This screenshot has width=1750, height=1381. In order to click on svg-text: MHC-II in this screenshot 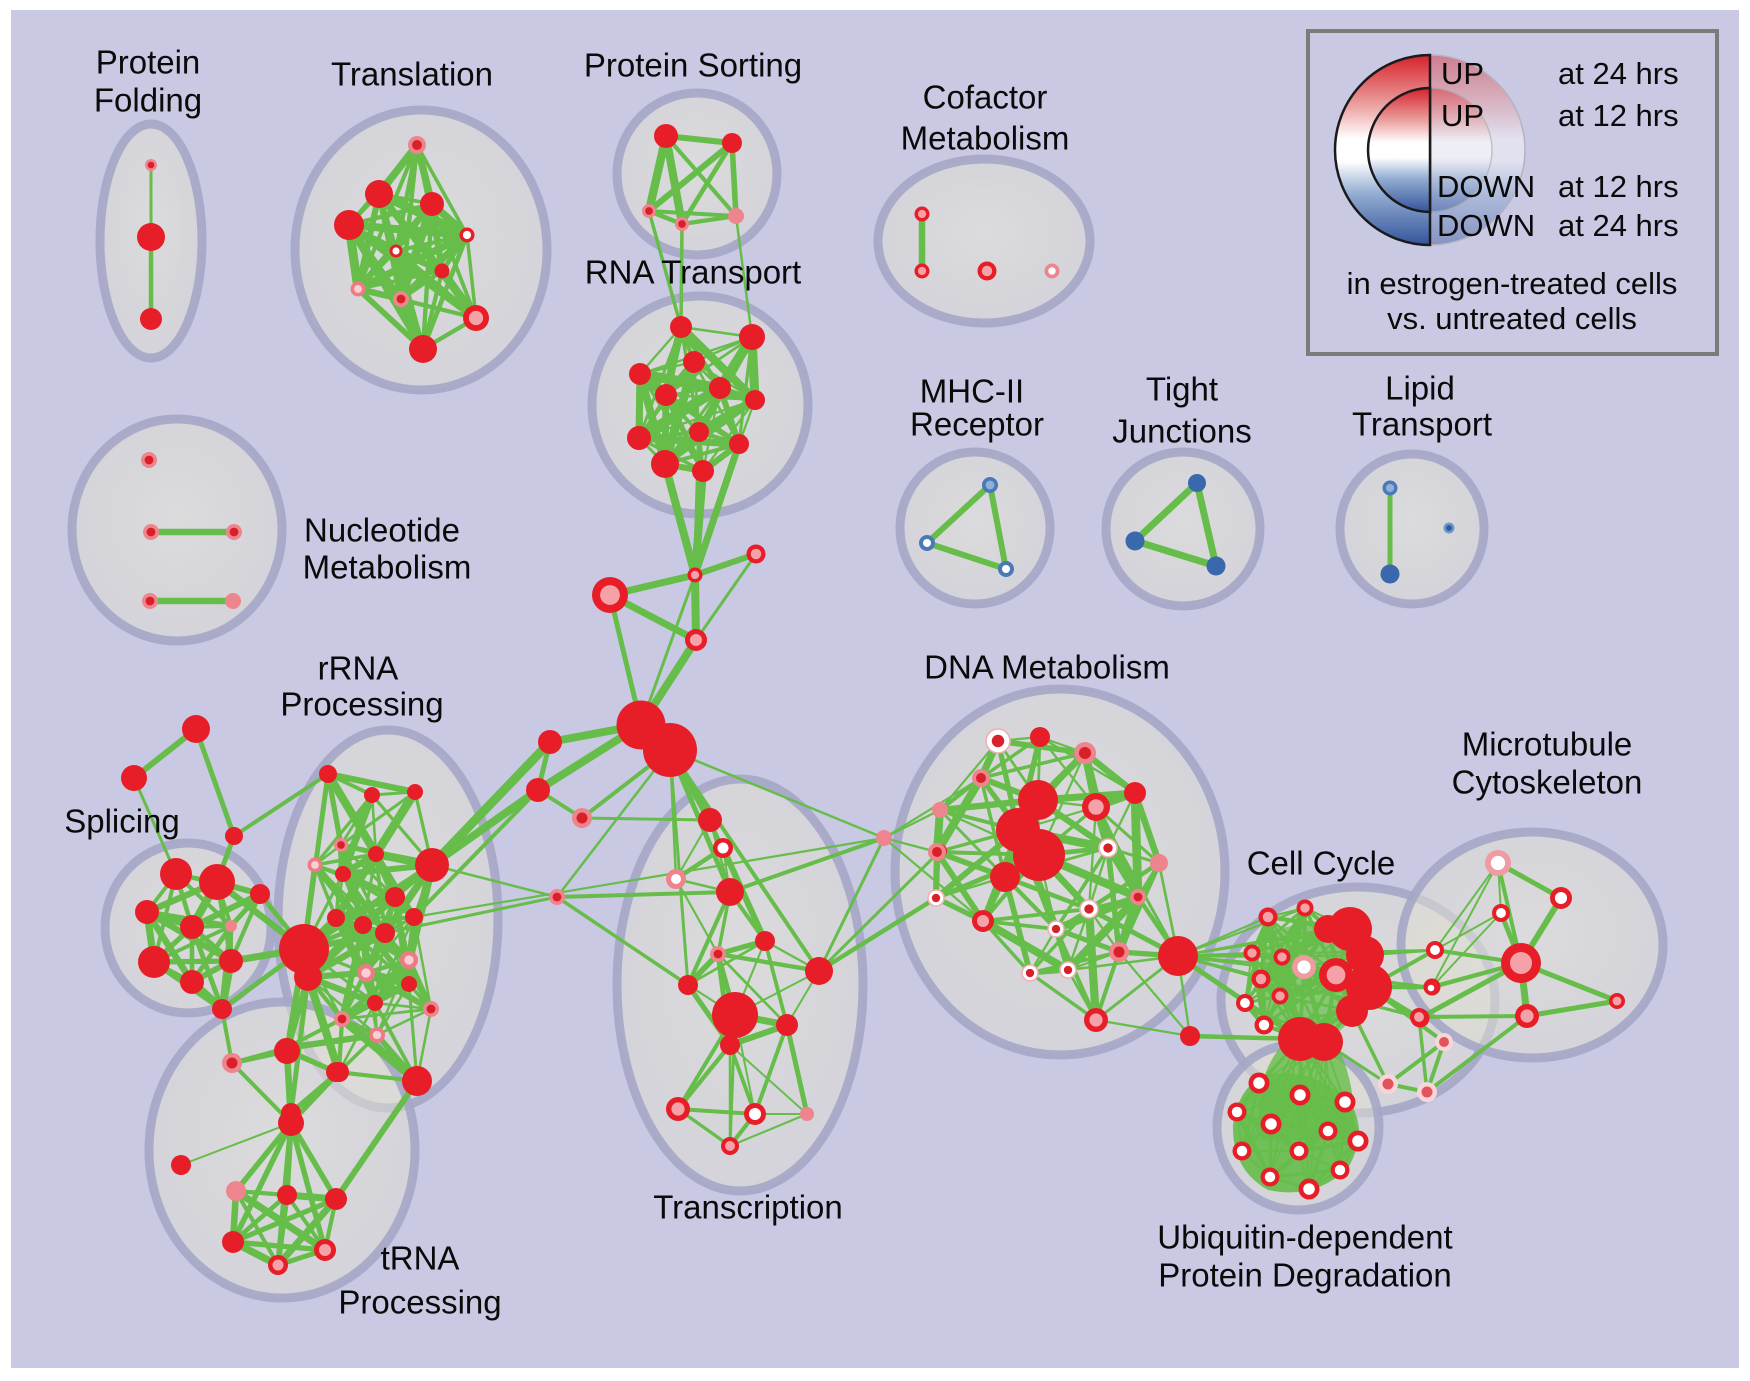, I will do `click(972, 391)`.